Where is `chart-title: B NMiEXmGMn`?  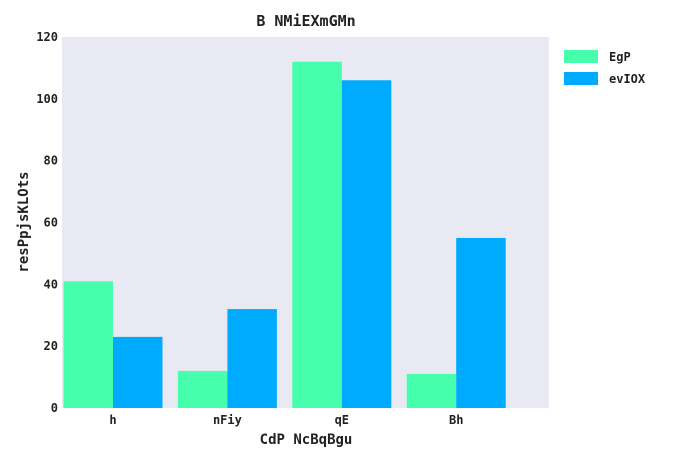
chart-title: B NMiEXmGMn is located at coordinates (305, 21).